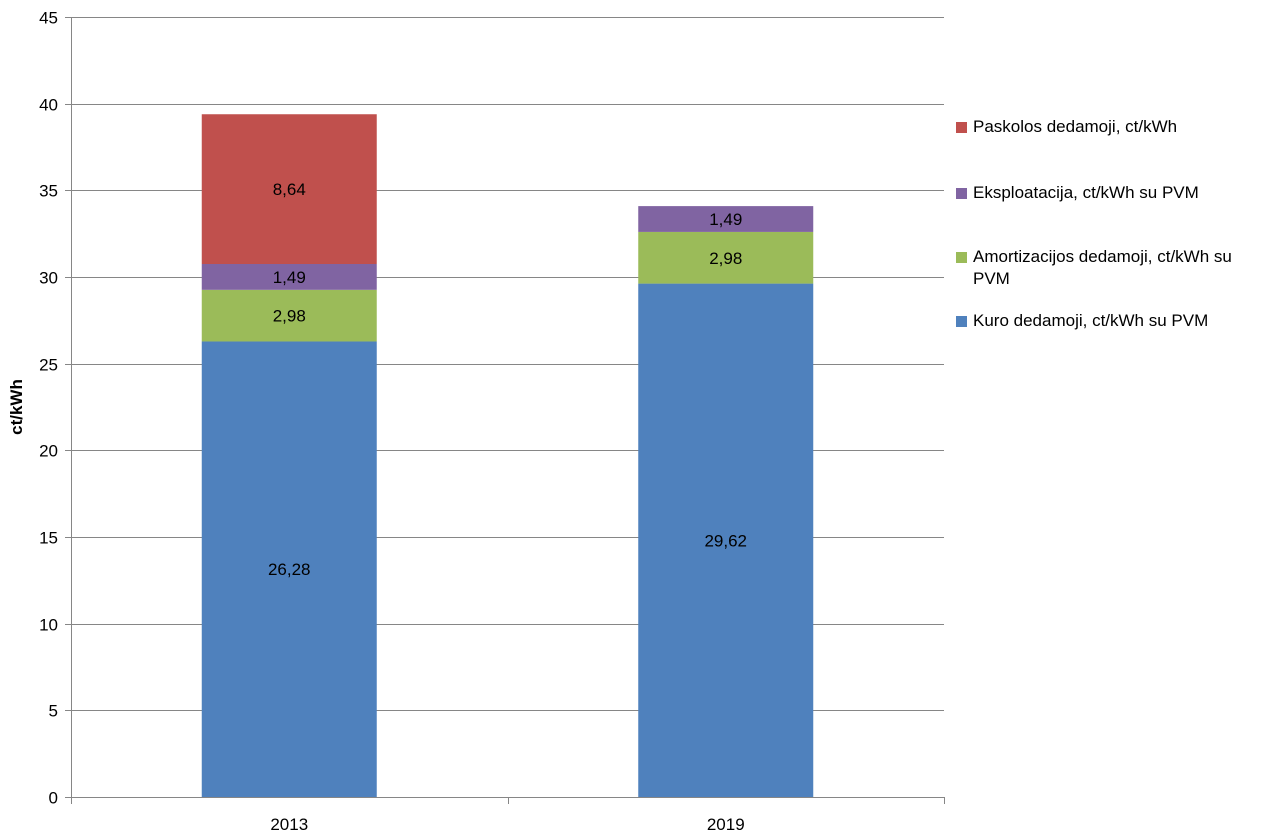 The width and height of the screenshot is (1277, 837). I want to click on legend-swatch-amortizacijos, so click(961, 257).